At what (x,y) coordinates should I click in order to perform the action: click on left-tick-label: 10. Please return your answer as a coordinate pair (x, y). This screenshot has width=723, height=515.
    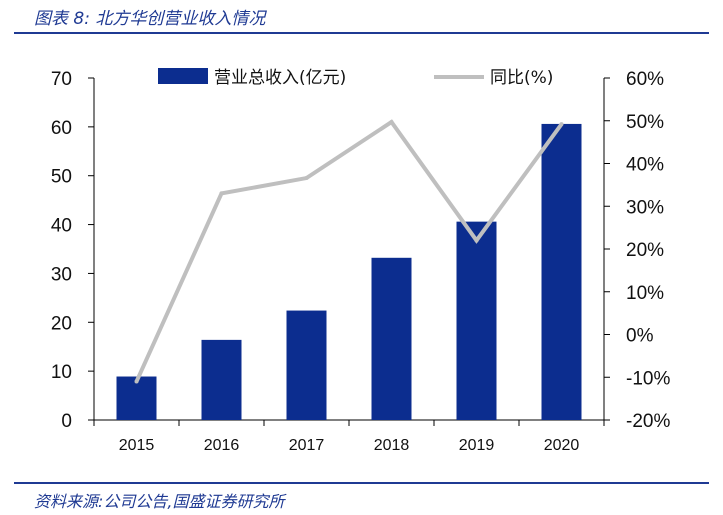
    Looking at the image, I should click on (61, 372).